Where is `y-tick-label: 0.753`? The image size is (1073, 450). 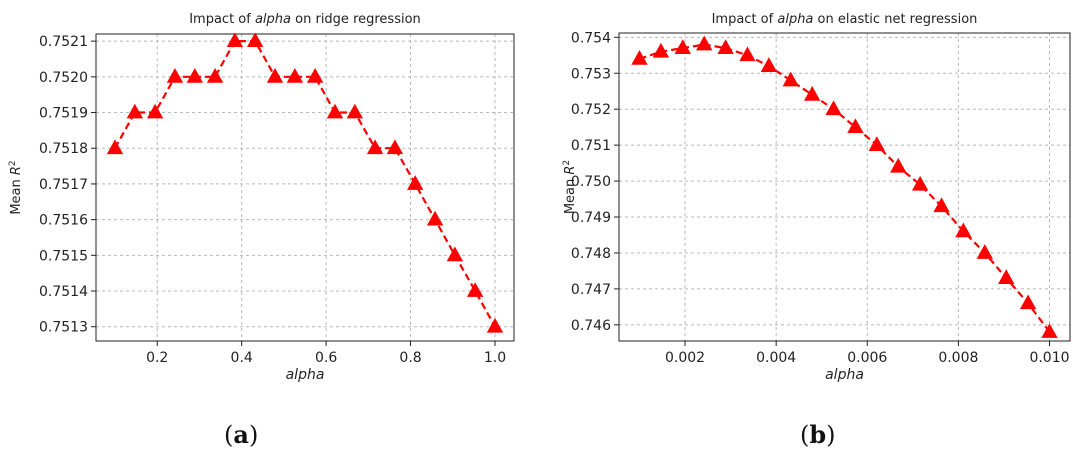 y-tick-label: 0.753 is located at coordinates (591, 74).